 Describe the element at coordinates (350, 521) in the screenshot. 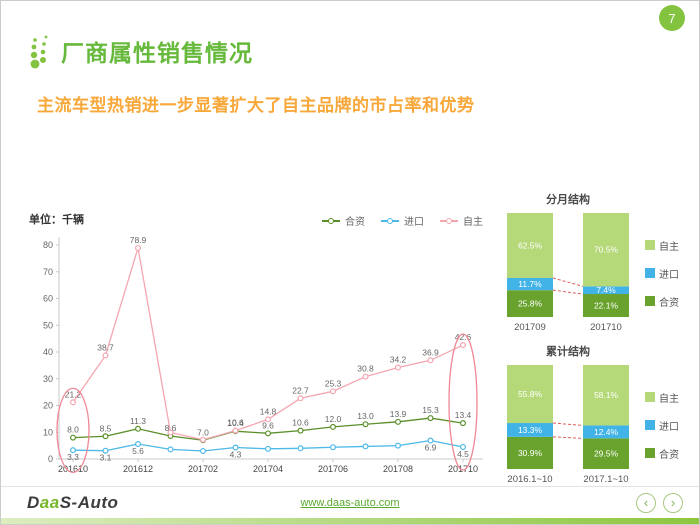

I see `bottom-accent-strip` at that location.